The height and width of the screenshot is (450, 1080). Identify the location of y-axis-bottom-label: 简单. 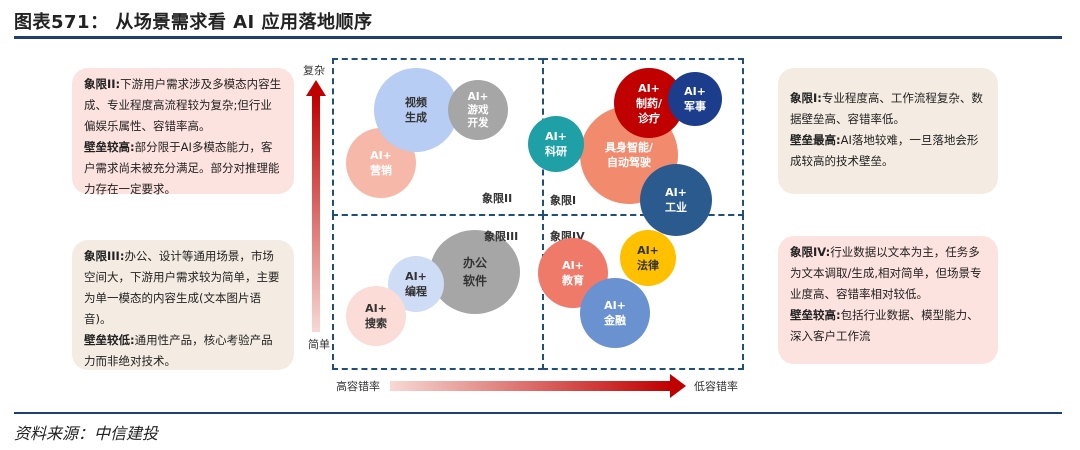
(319, 344).